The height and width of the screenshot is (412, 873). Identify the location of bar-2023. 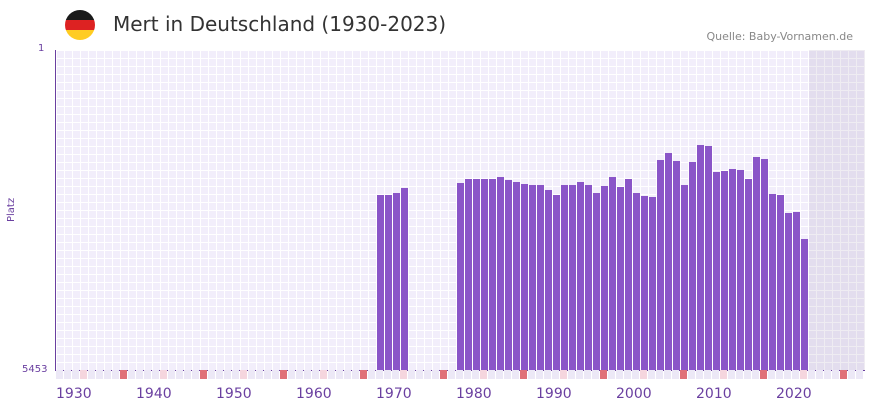
(804, 304).